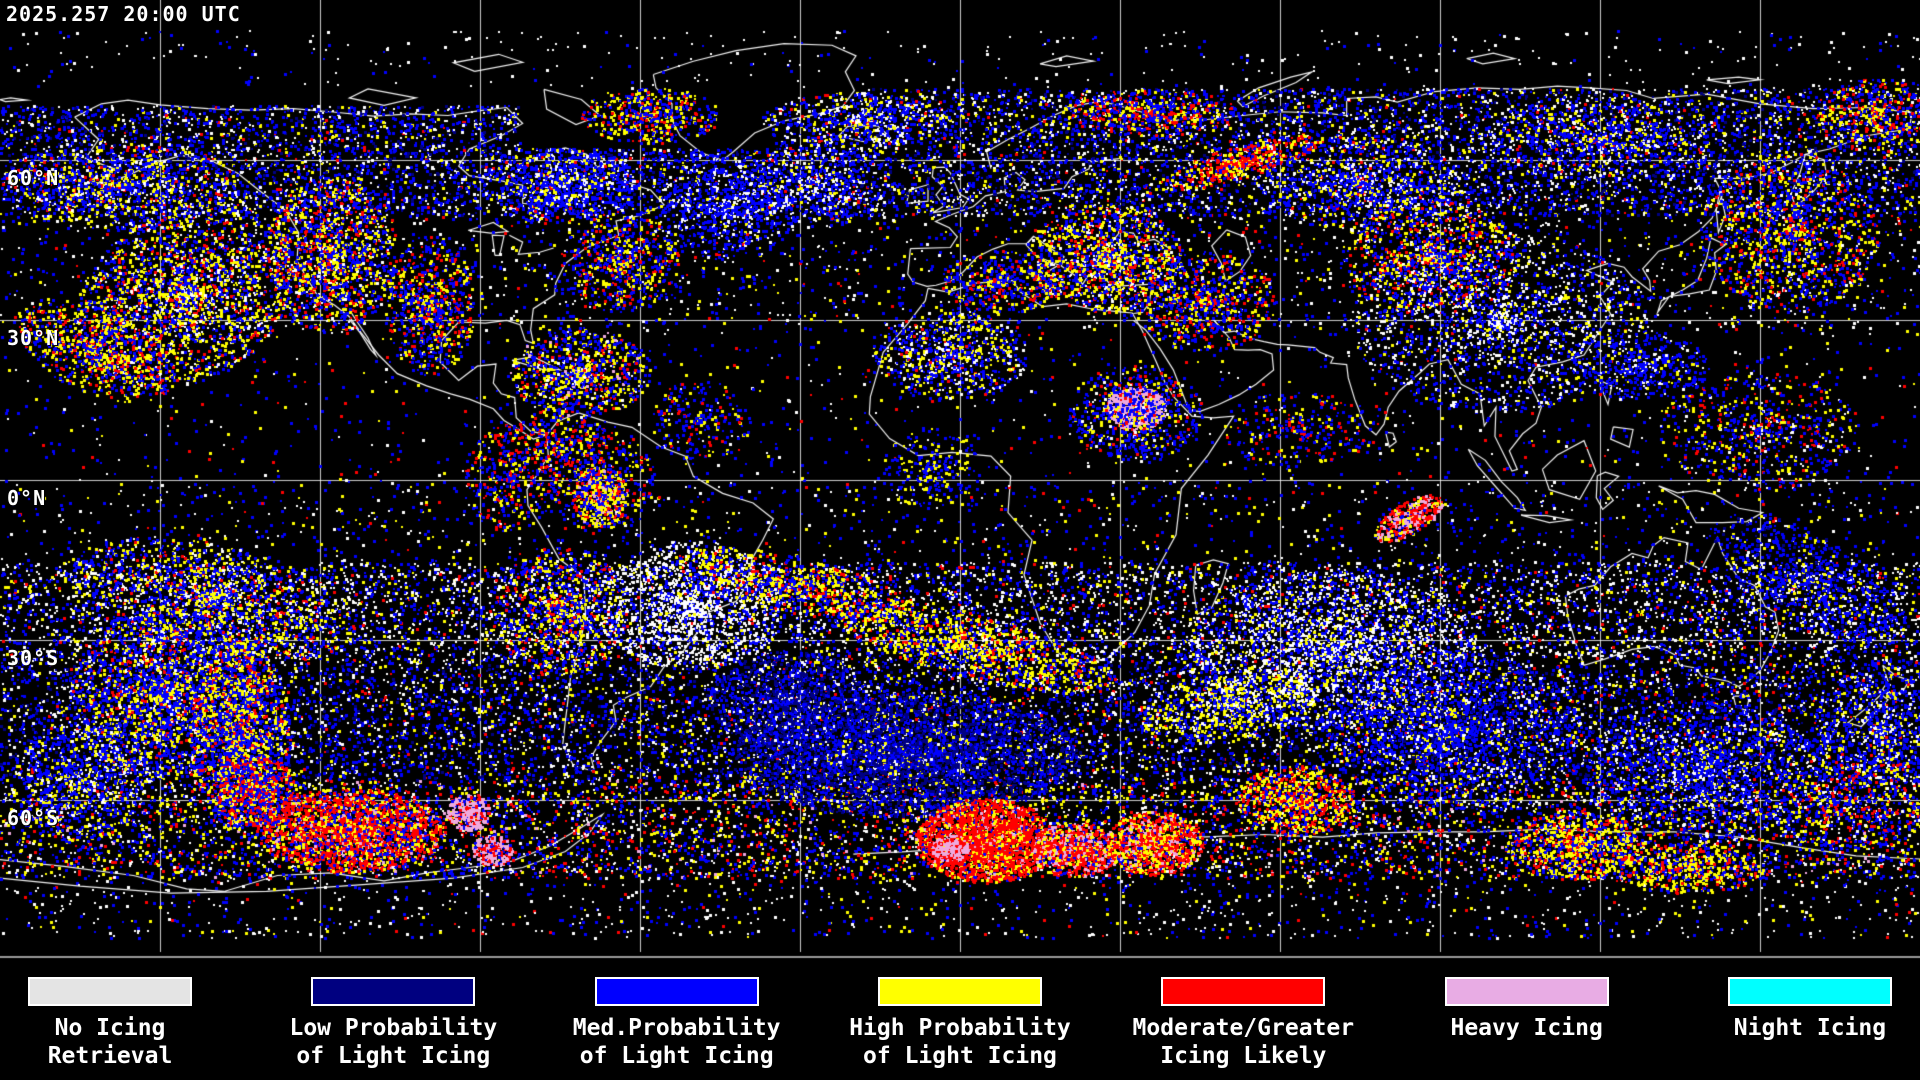 The height and width of the screenshot is (1080, 1920). I want to click on legend-label: Moderate/Greater Icing Likely, so click(1243, 1042).